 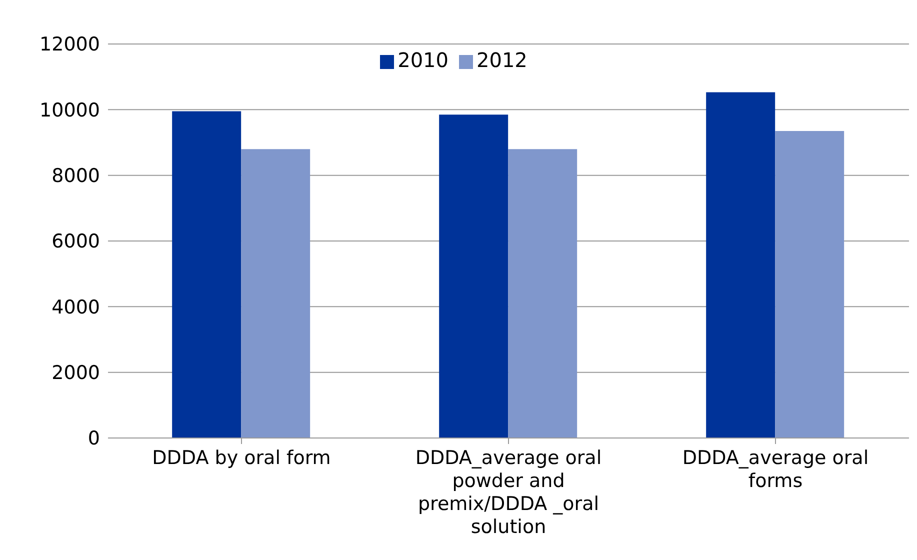 What do you see at coordinates (76, 373) in the screenshot?
I see `y-tick-label: 2000` at bounding box center [76, 373].